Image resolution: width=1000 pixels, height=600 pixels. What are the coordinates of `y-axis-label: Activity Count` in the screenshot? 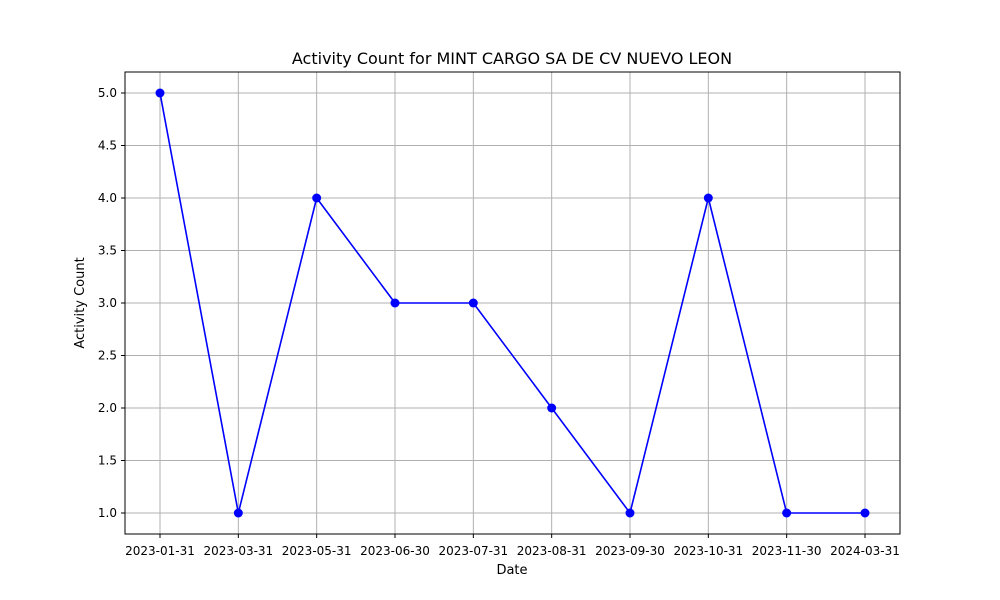 It's located at (80, 302).